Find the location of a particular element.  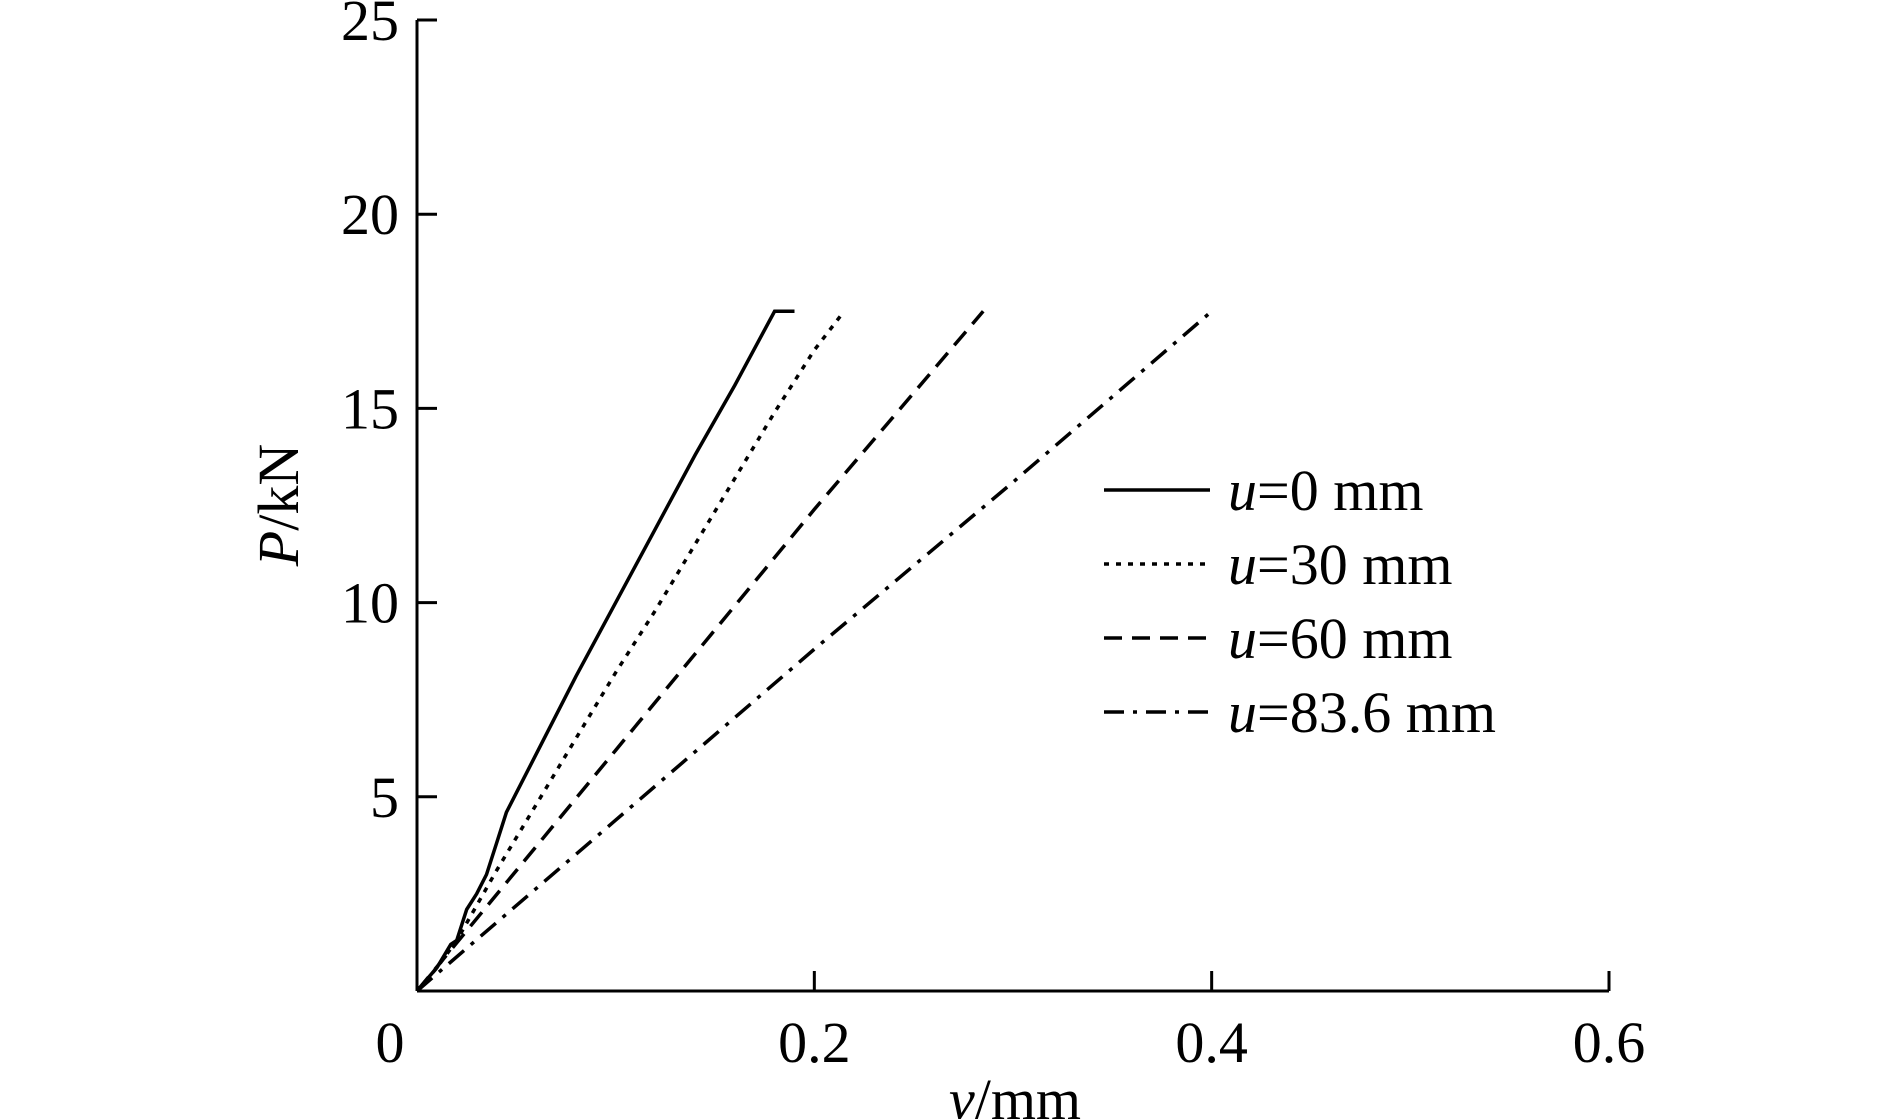

y-axis-title: P/kN is located at coordinates (278, 505).